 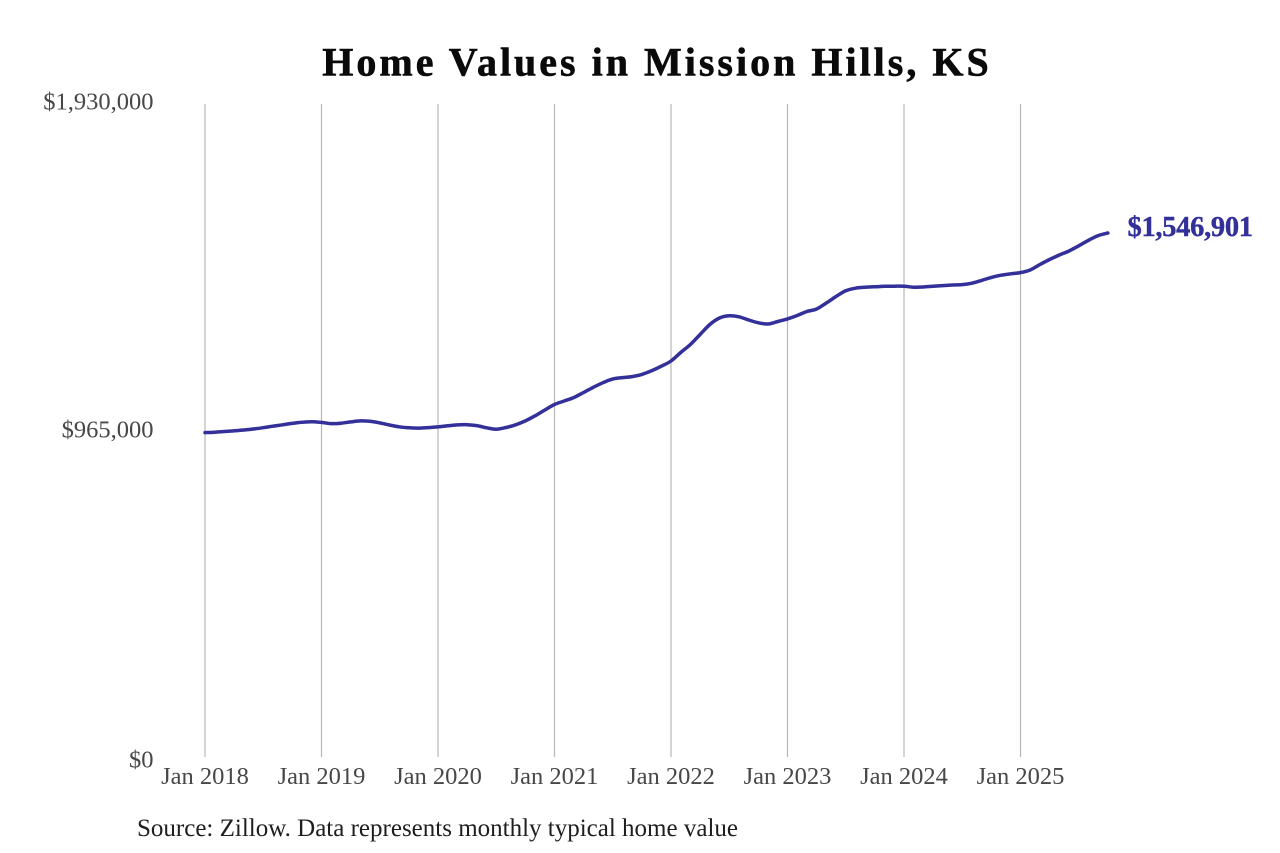 I want to click on svg-text: $965,000, so click(x=108, y=430).